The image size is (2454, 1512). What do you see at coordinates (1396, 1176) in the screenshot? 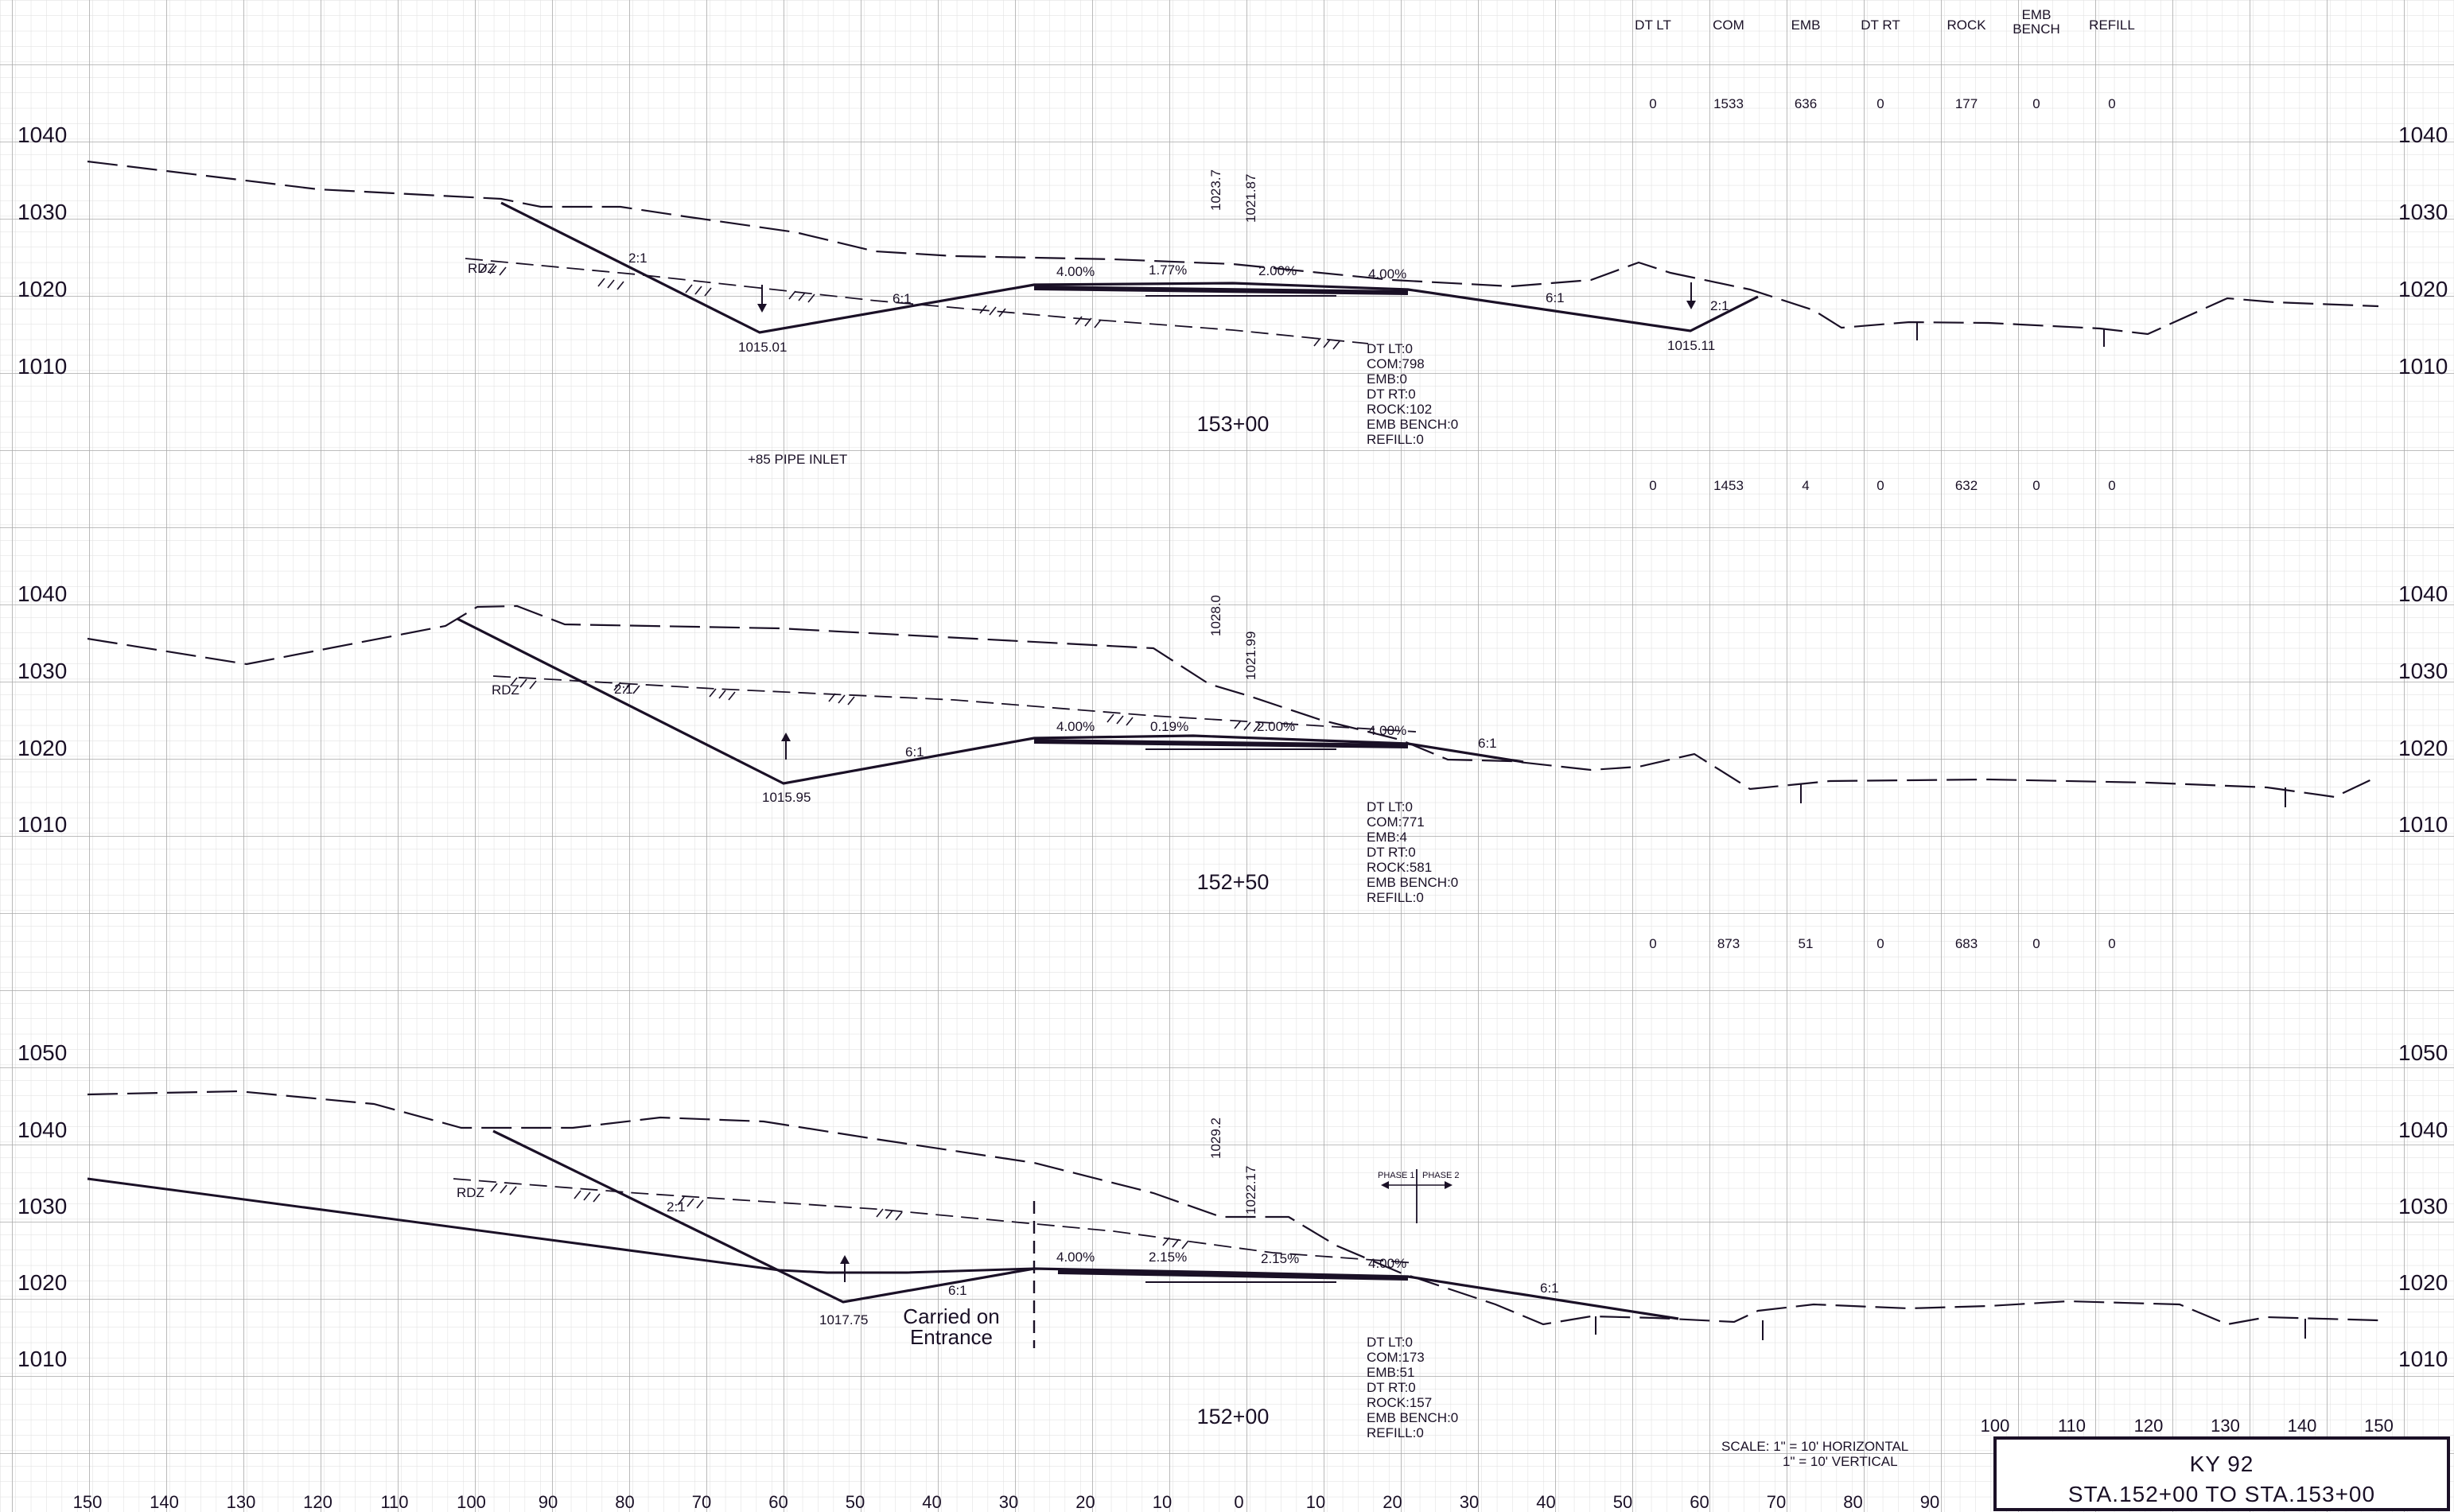
I see `phase-1-label: PHASE 1` at bounding box center [1396, 1176].